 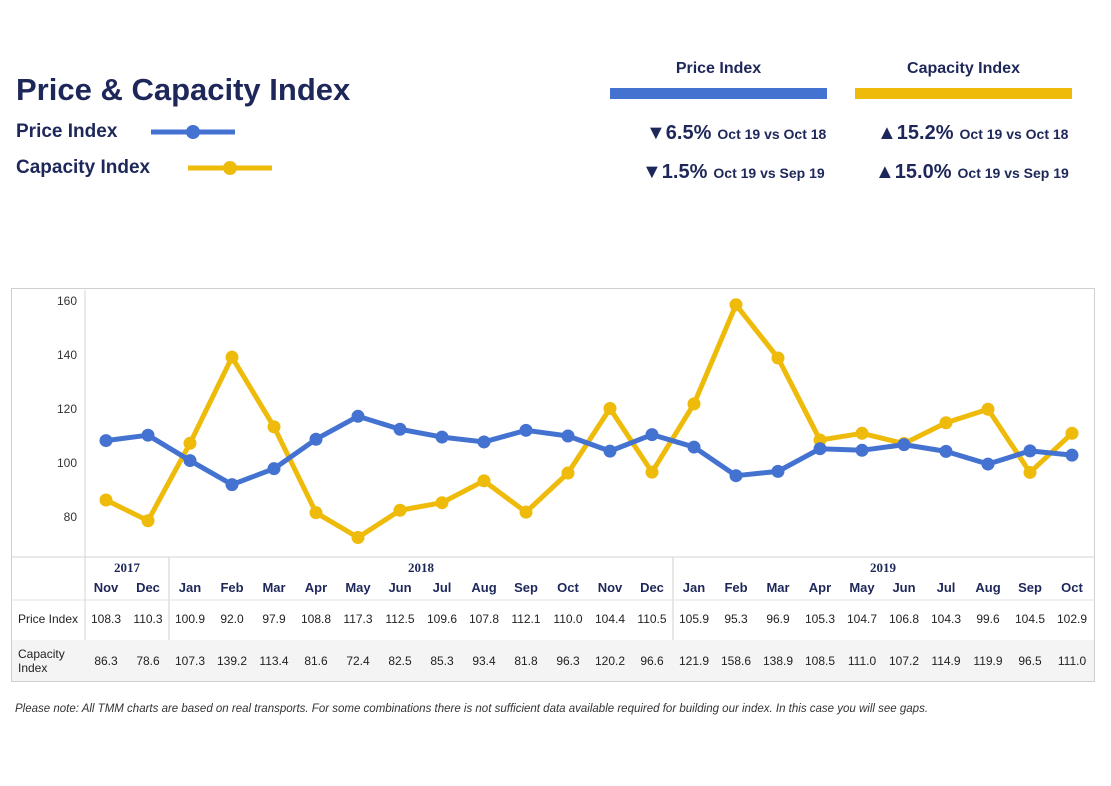 What do you see at coordinates (190, 661) in the screenshot?
I see `table-cell-capacity: 107.3` at bounding box center [190, 661].